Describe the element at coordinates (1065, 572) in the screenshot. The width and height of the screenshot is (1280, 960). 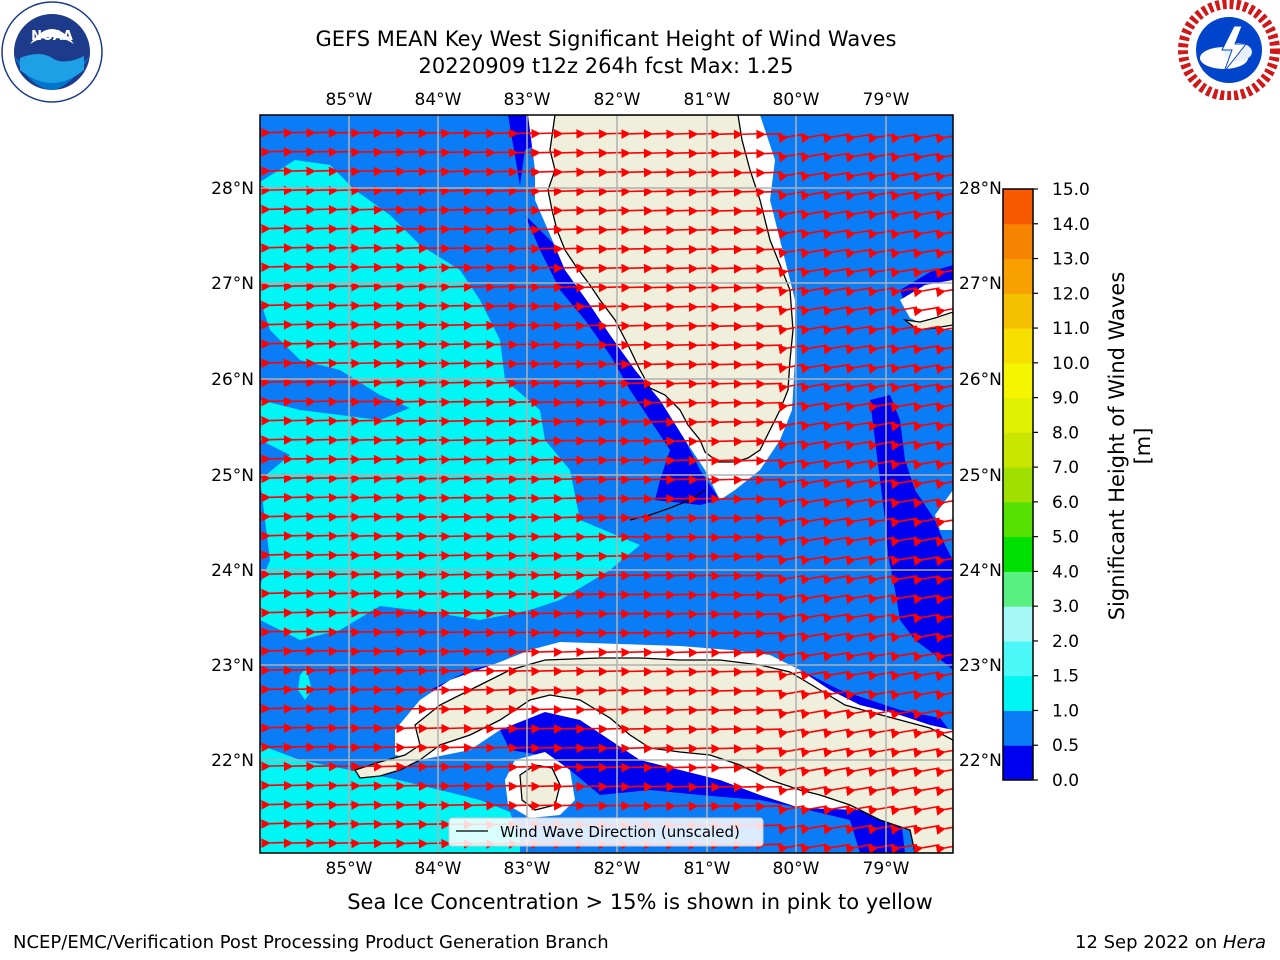
I see `colorbar-tick-label: 4.0` at that location.